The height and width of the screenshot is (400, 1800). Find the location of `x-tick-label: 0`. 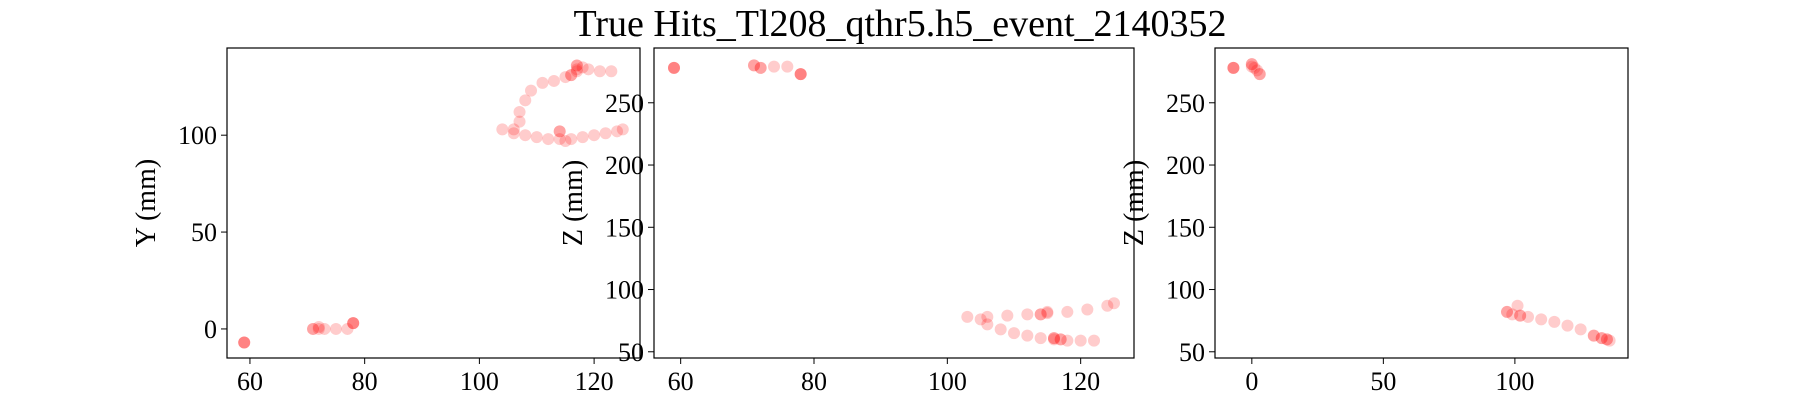

x-tick-label: 0 is located at coordinates (1251, 381).